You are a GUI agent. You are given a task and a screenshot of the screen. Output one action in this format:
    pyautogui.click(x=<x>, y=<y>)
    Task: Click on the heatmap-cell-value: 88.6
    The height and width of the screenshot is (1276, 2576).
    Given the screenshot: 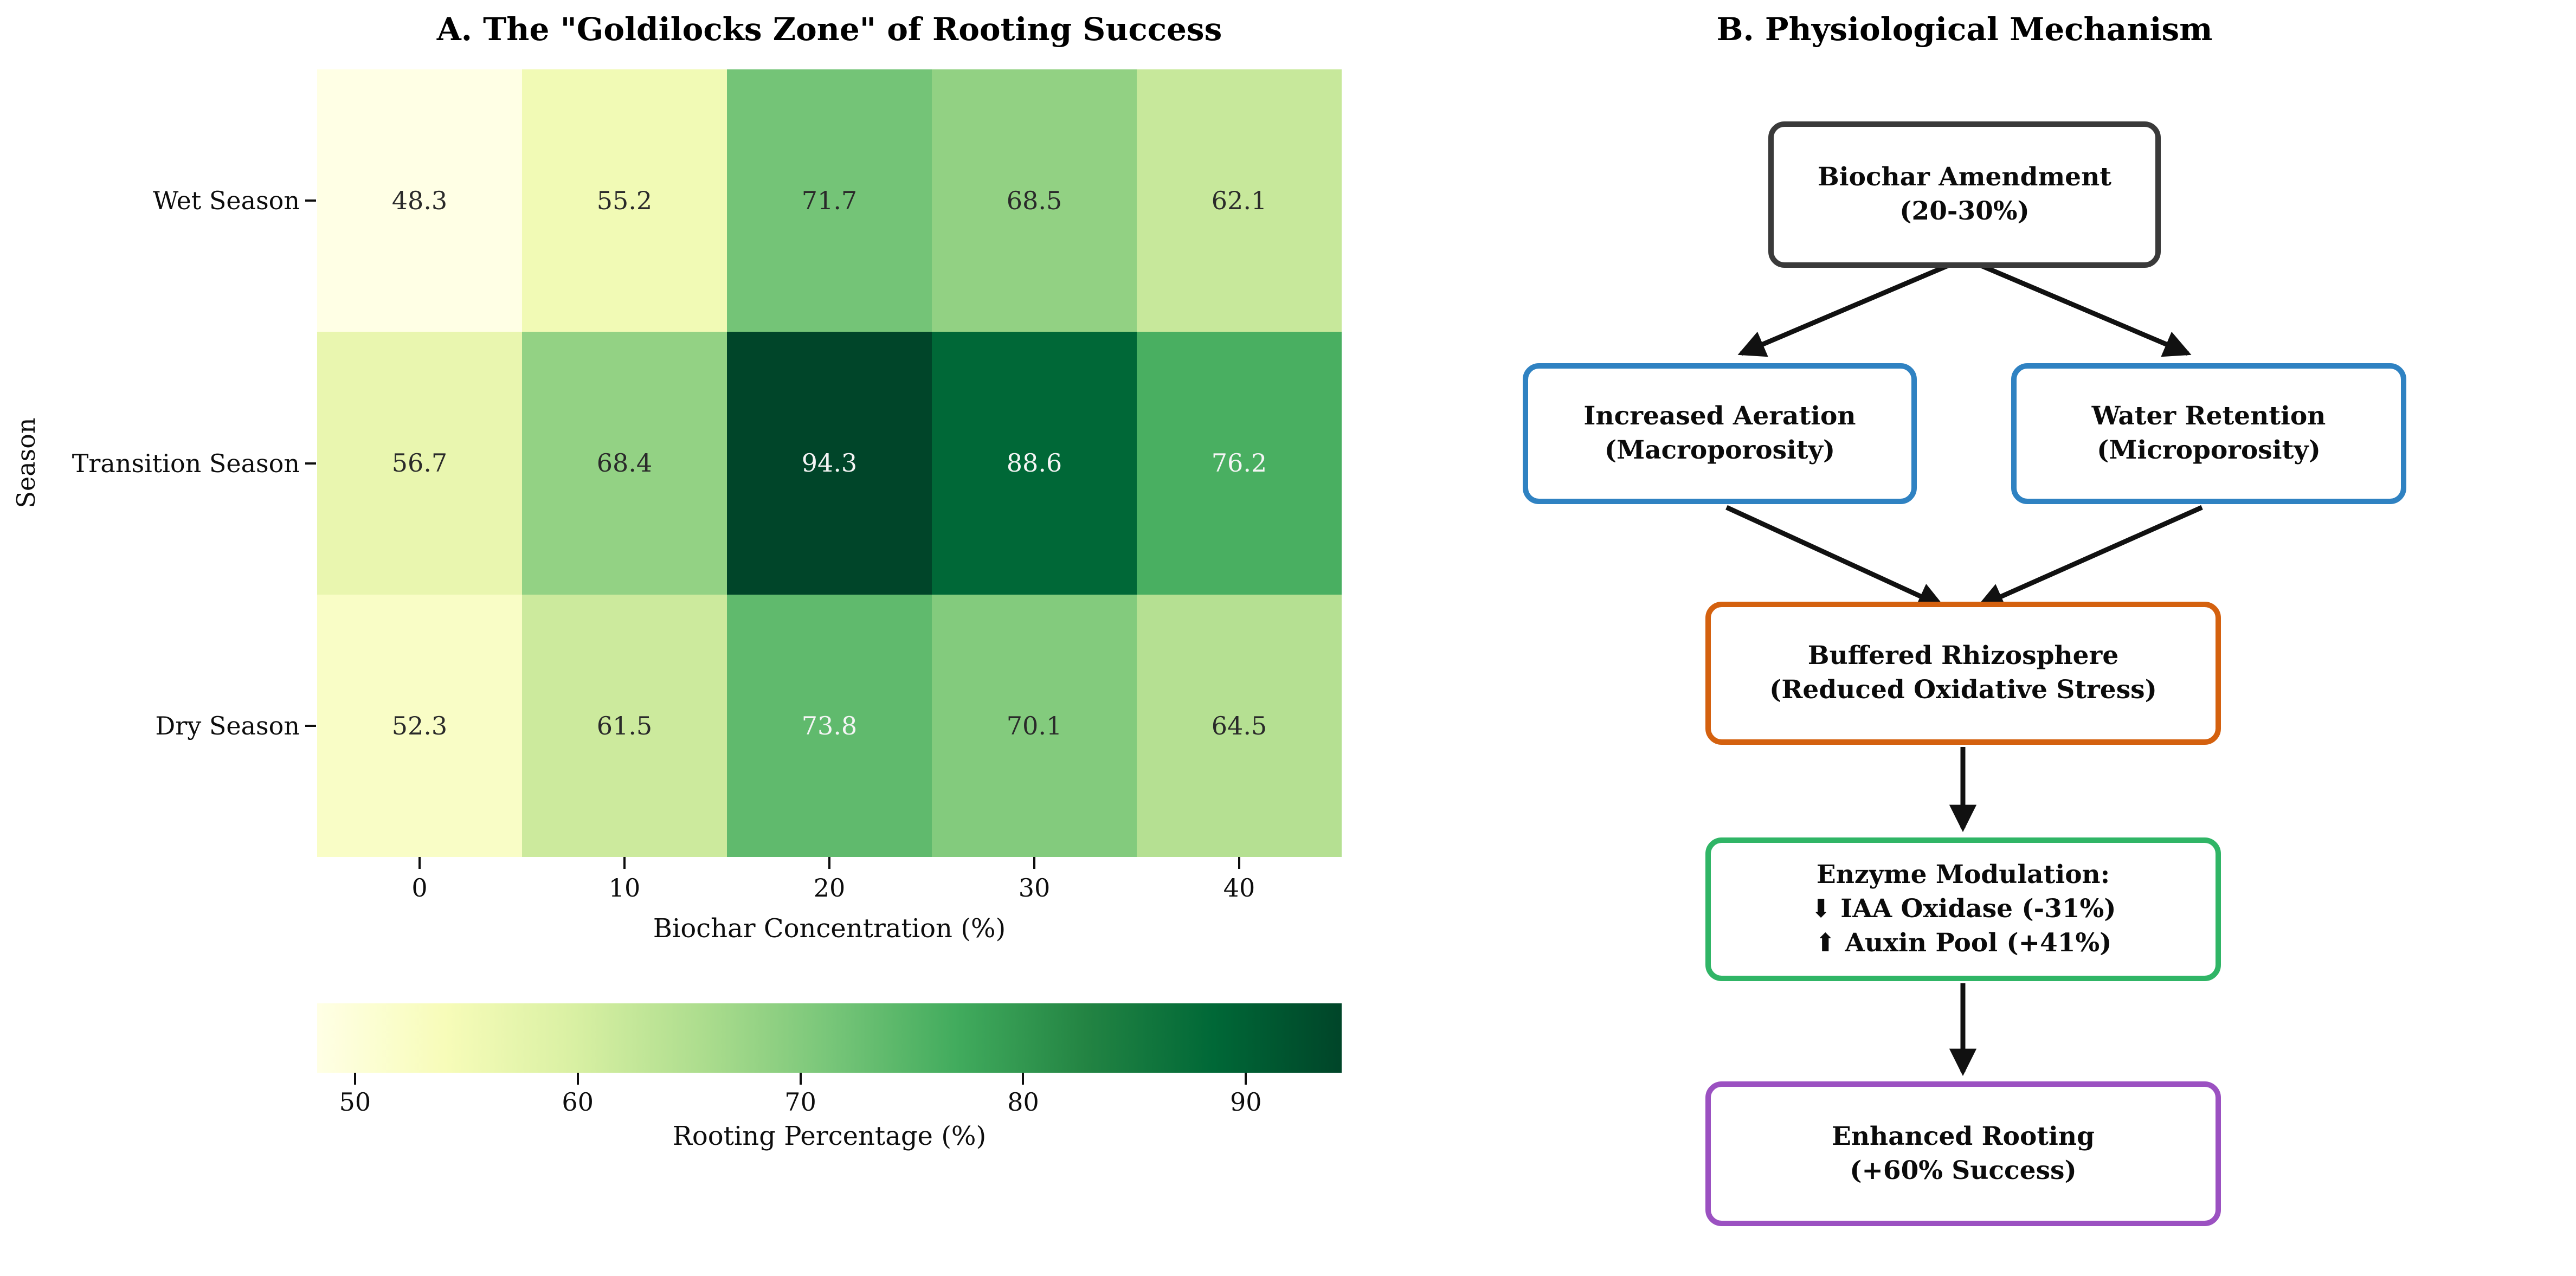 What is the action you would take?
    pyautogui.click(x=1034, y=463)
    